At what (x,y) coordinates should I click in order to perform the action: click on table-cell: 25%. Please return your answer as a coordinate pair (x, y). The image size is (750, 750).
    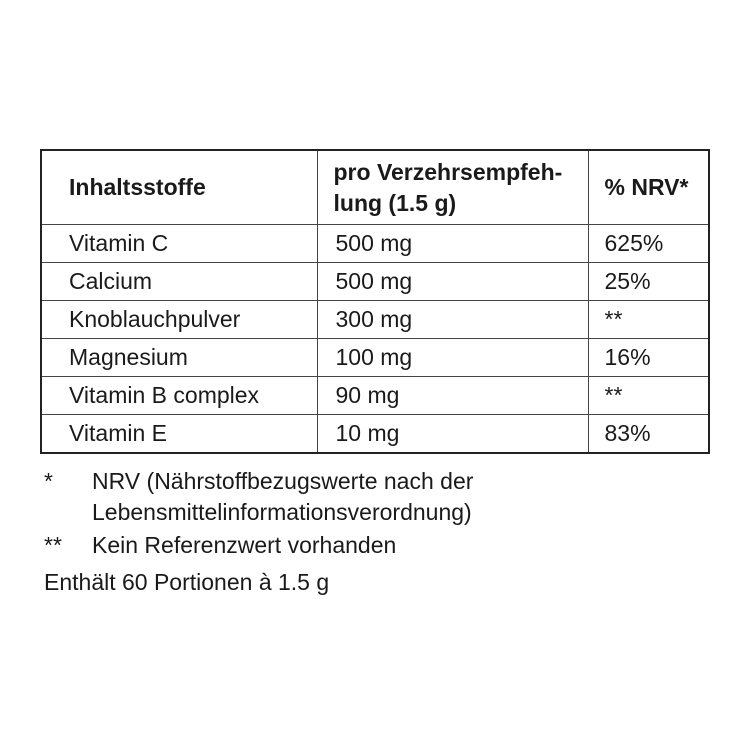
    Looking at the image, I should click on (648, 281).